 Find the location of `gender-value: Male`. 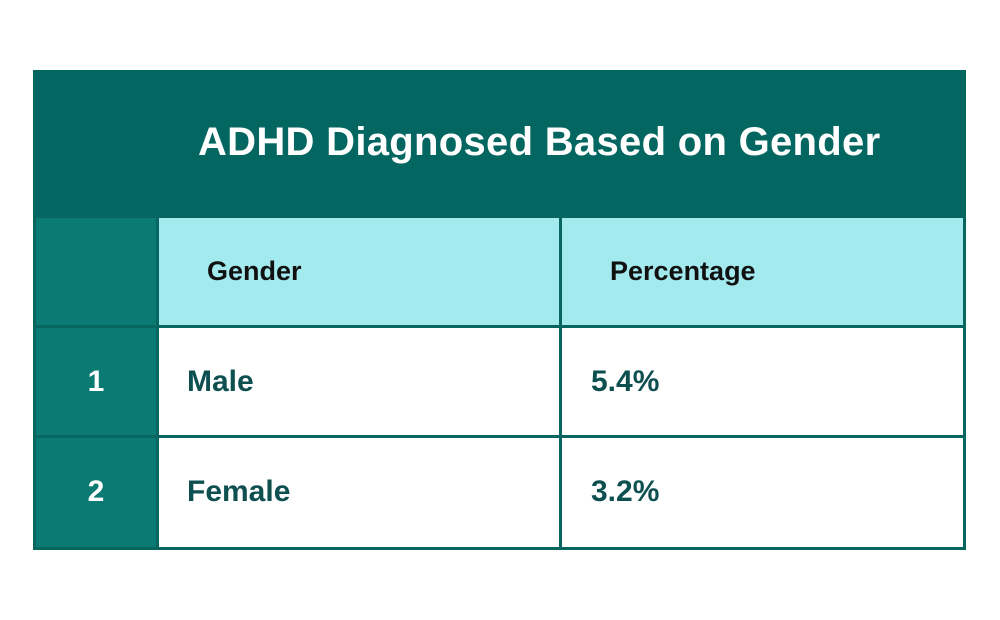

gender-value: Male is located at coordinates (220, 381).